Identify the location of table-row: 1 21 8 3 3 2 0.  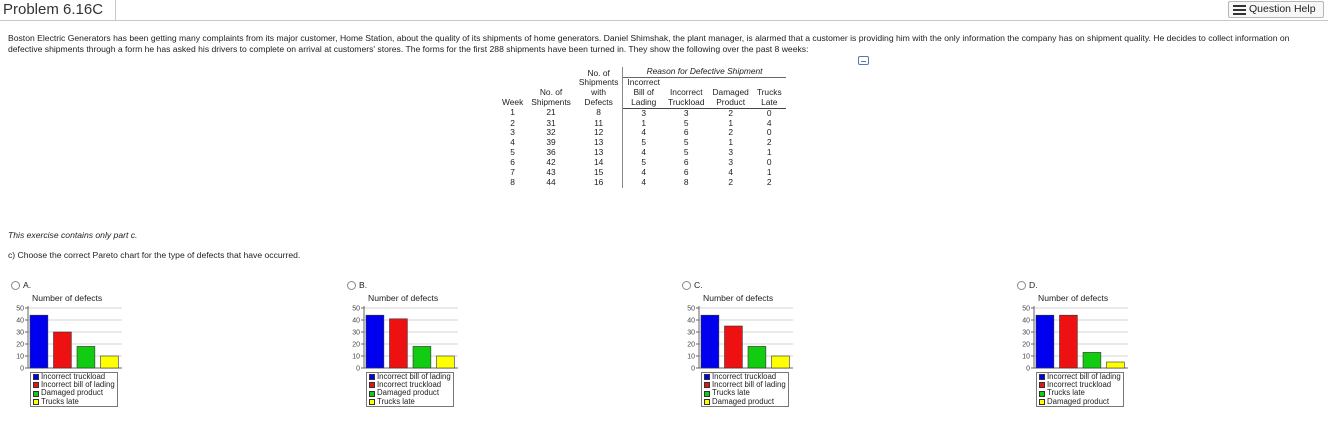
(642, 113).